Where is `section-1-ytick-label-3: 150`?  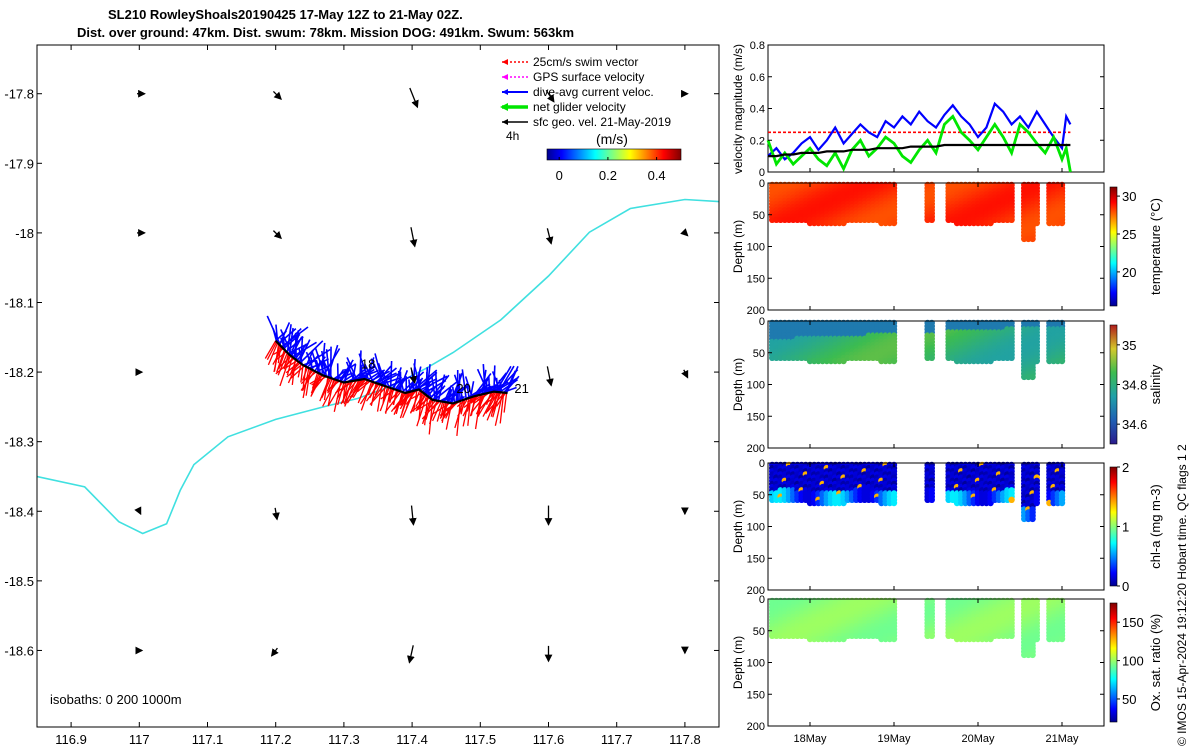 section-1-ytick-label-3: 150 is located at coordinates (756, 417).